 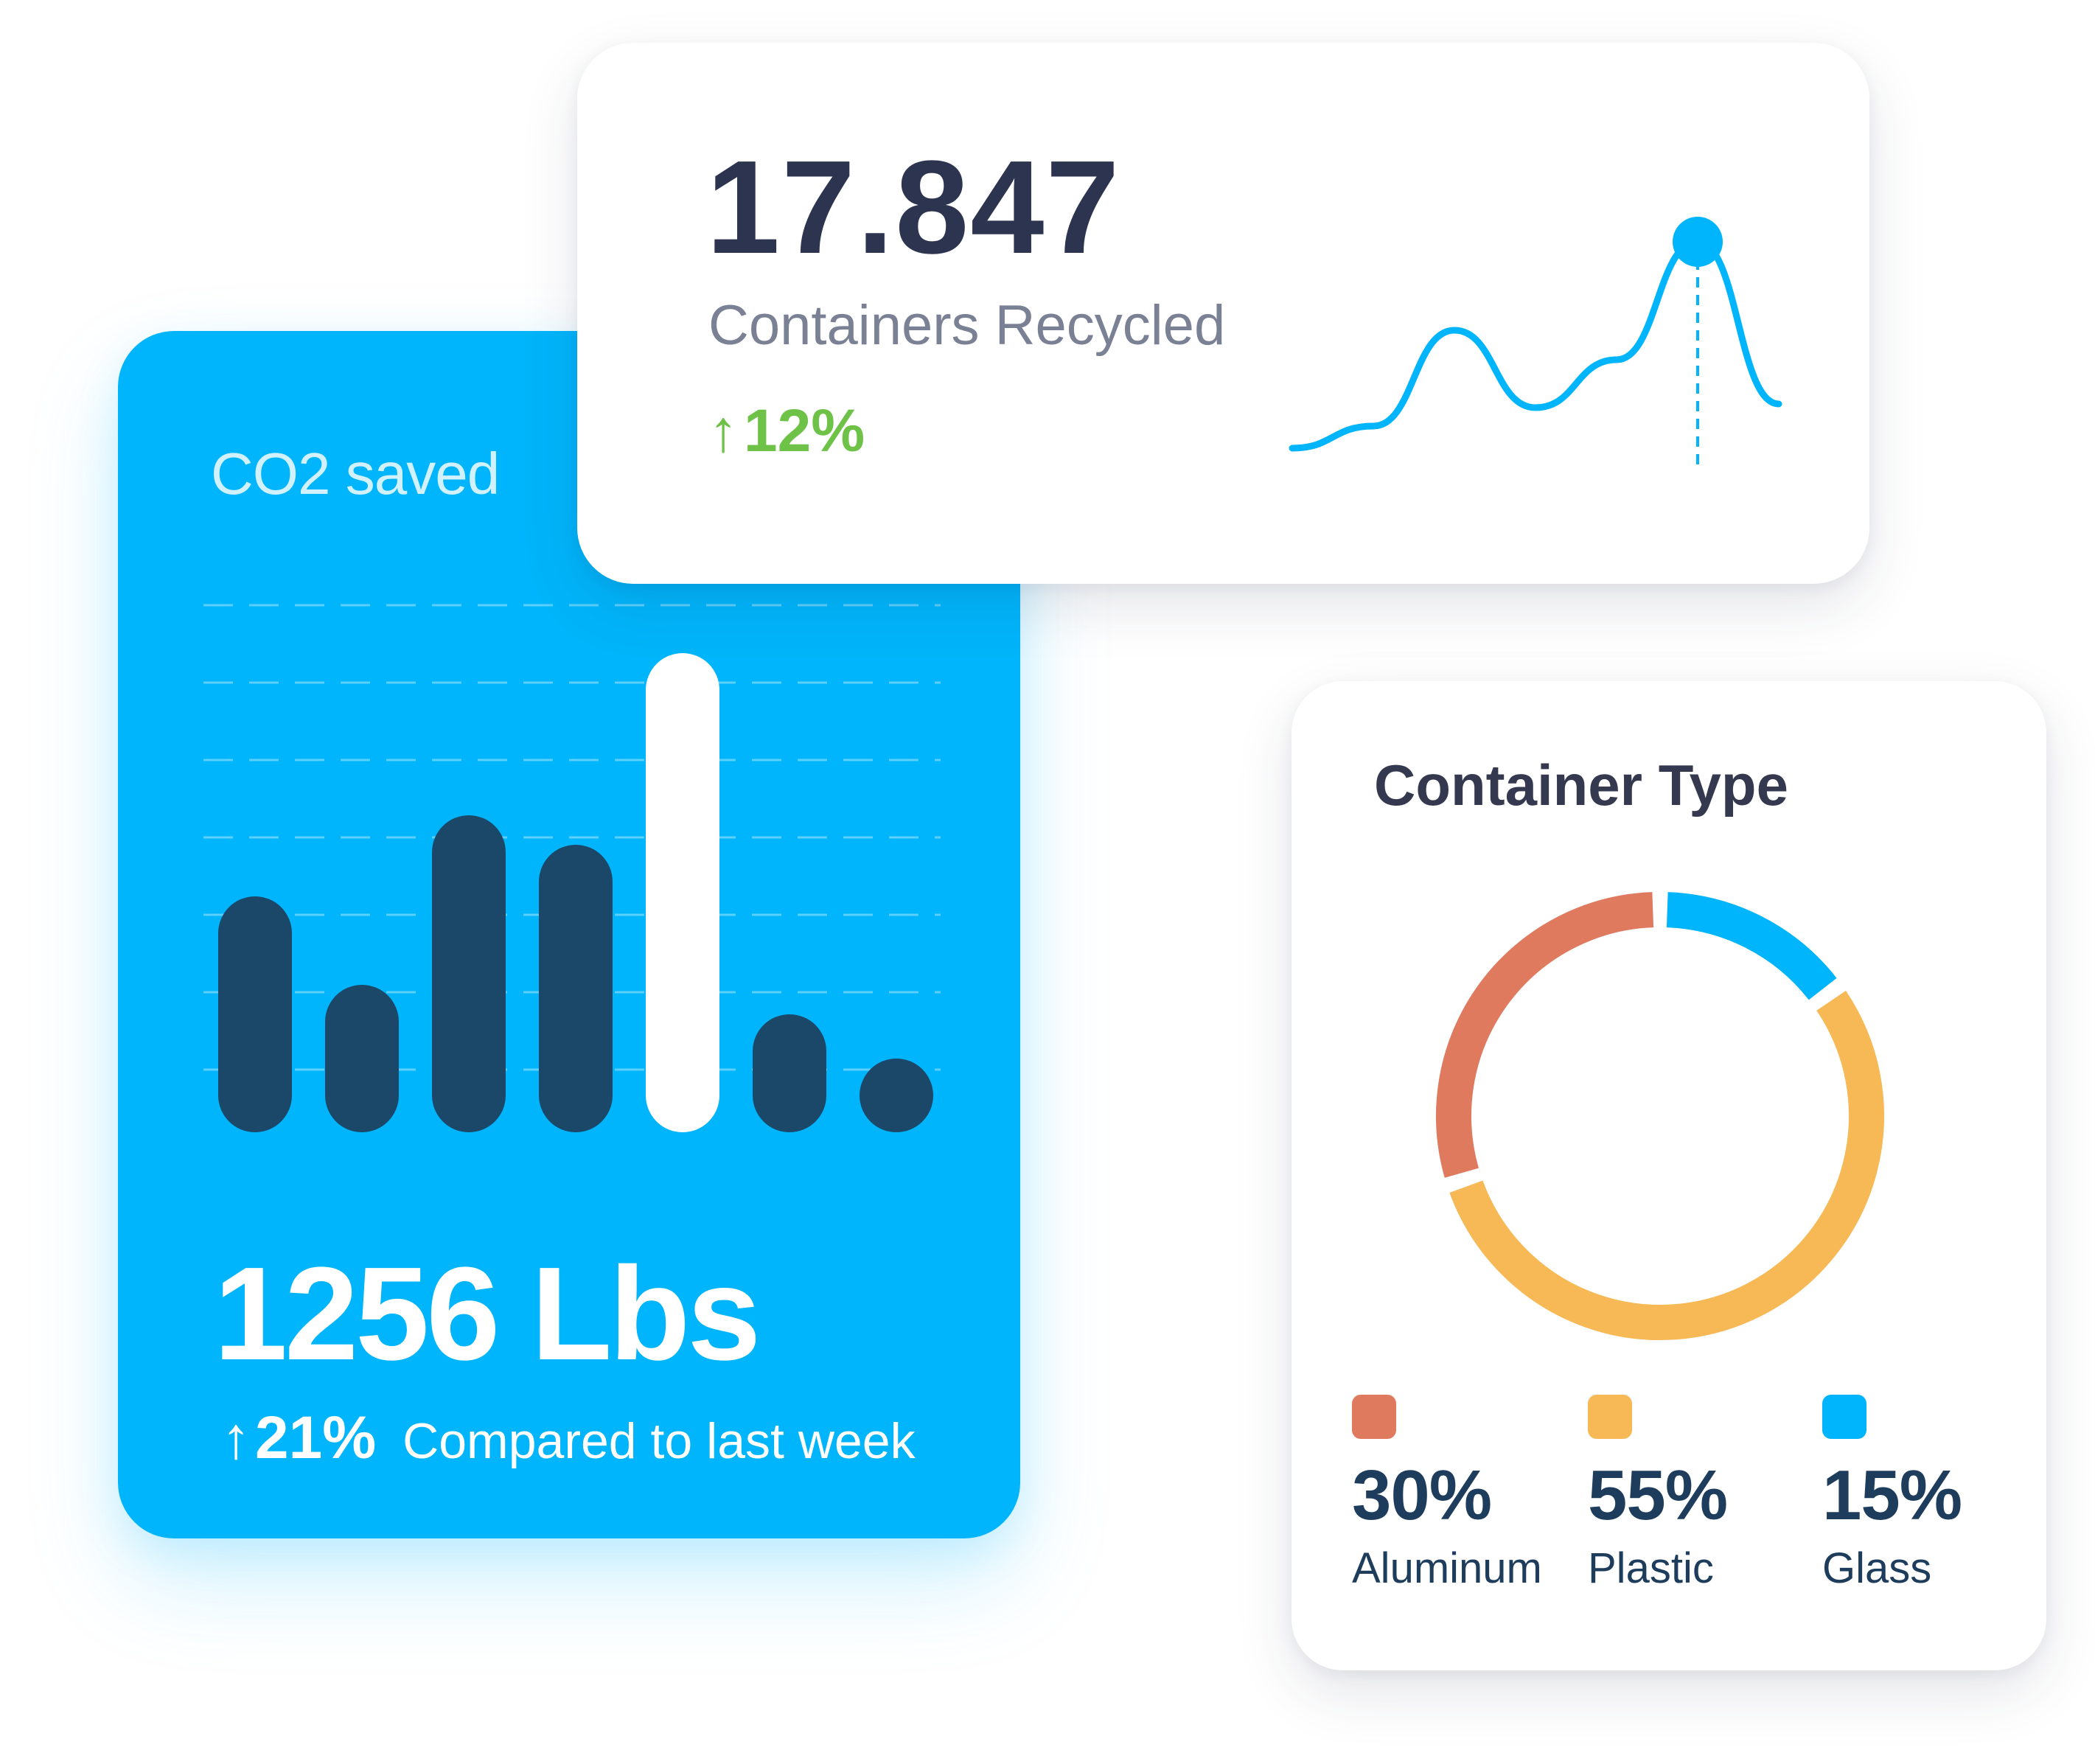 I want to click on legend-percent: 55%, so click(x=1658, y=1495).